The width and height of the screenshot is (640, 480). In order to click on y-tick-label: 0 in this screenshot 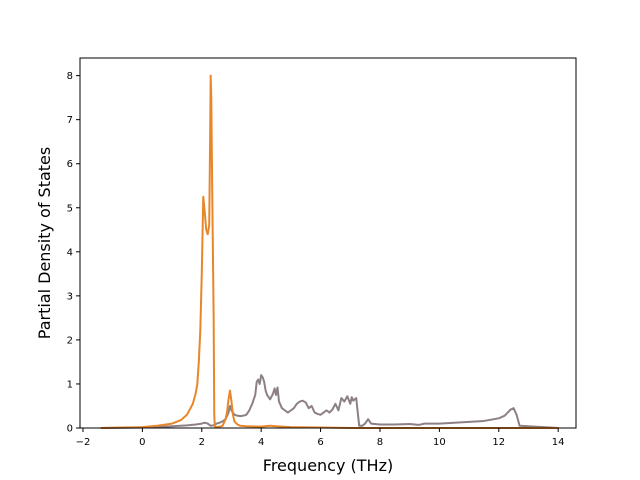, I will do `click(70, 429)`.